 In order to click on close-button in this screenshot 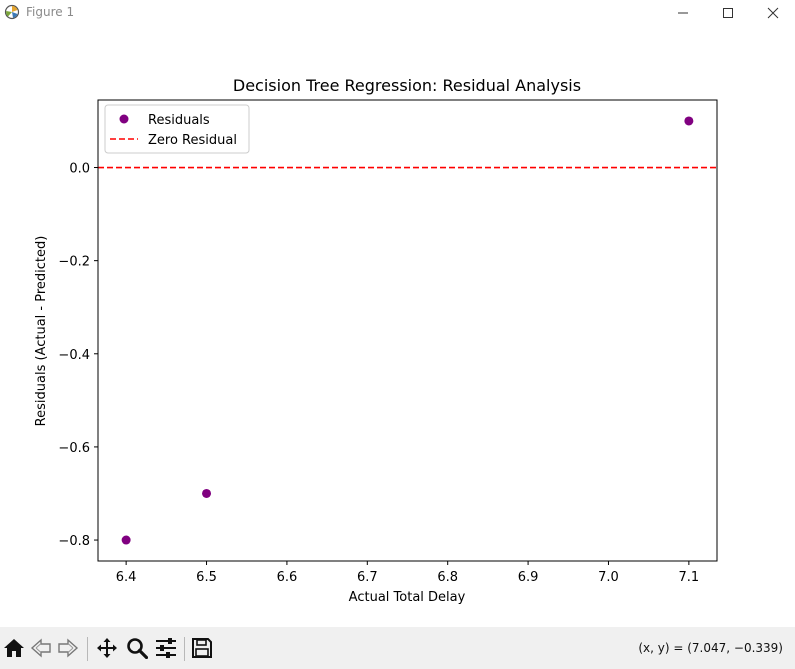, I will do `click(772, 13)`.